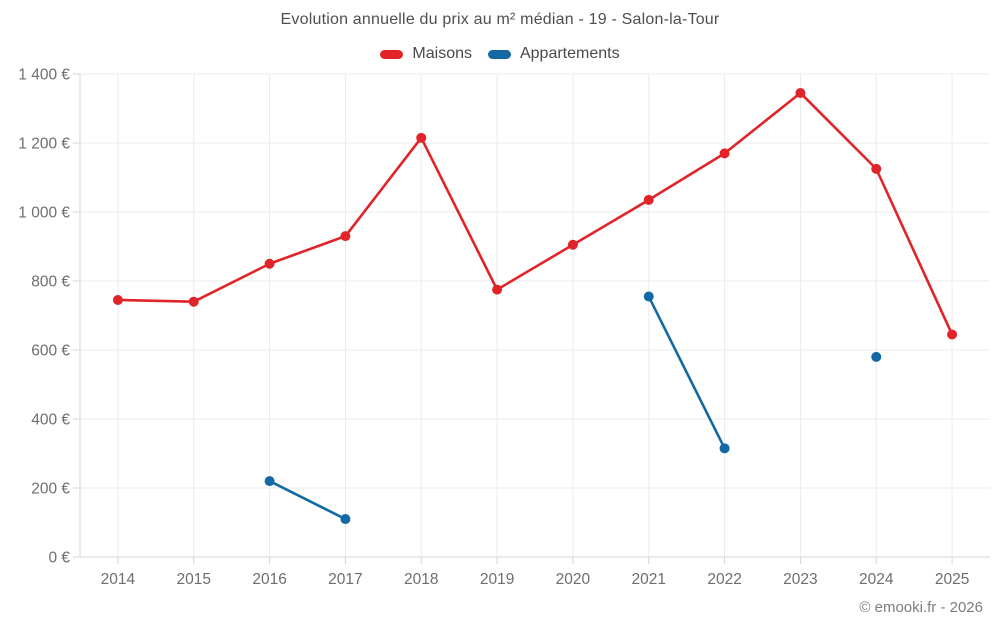  What do you see at coordinates (117, 299) in the screenshot?
I see `data-point-maisons-2014` at bounding box center [117, 299].